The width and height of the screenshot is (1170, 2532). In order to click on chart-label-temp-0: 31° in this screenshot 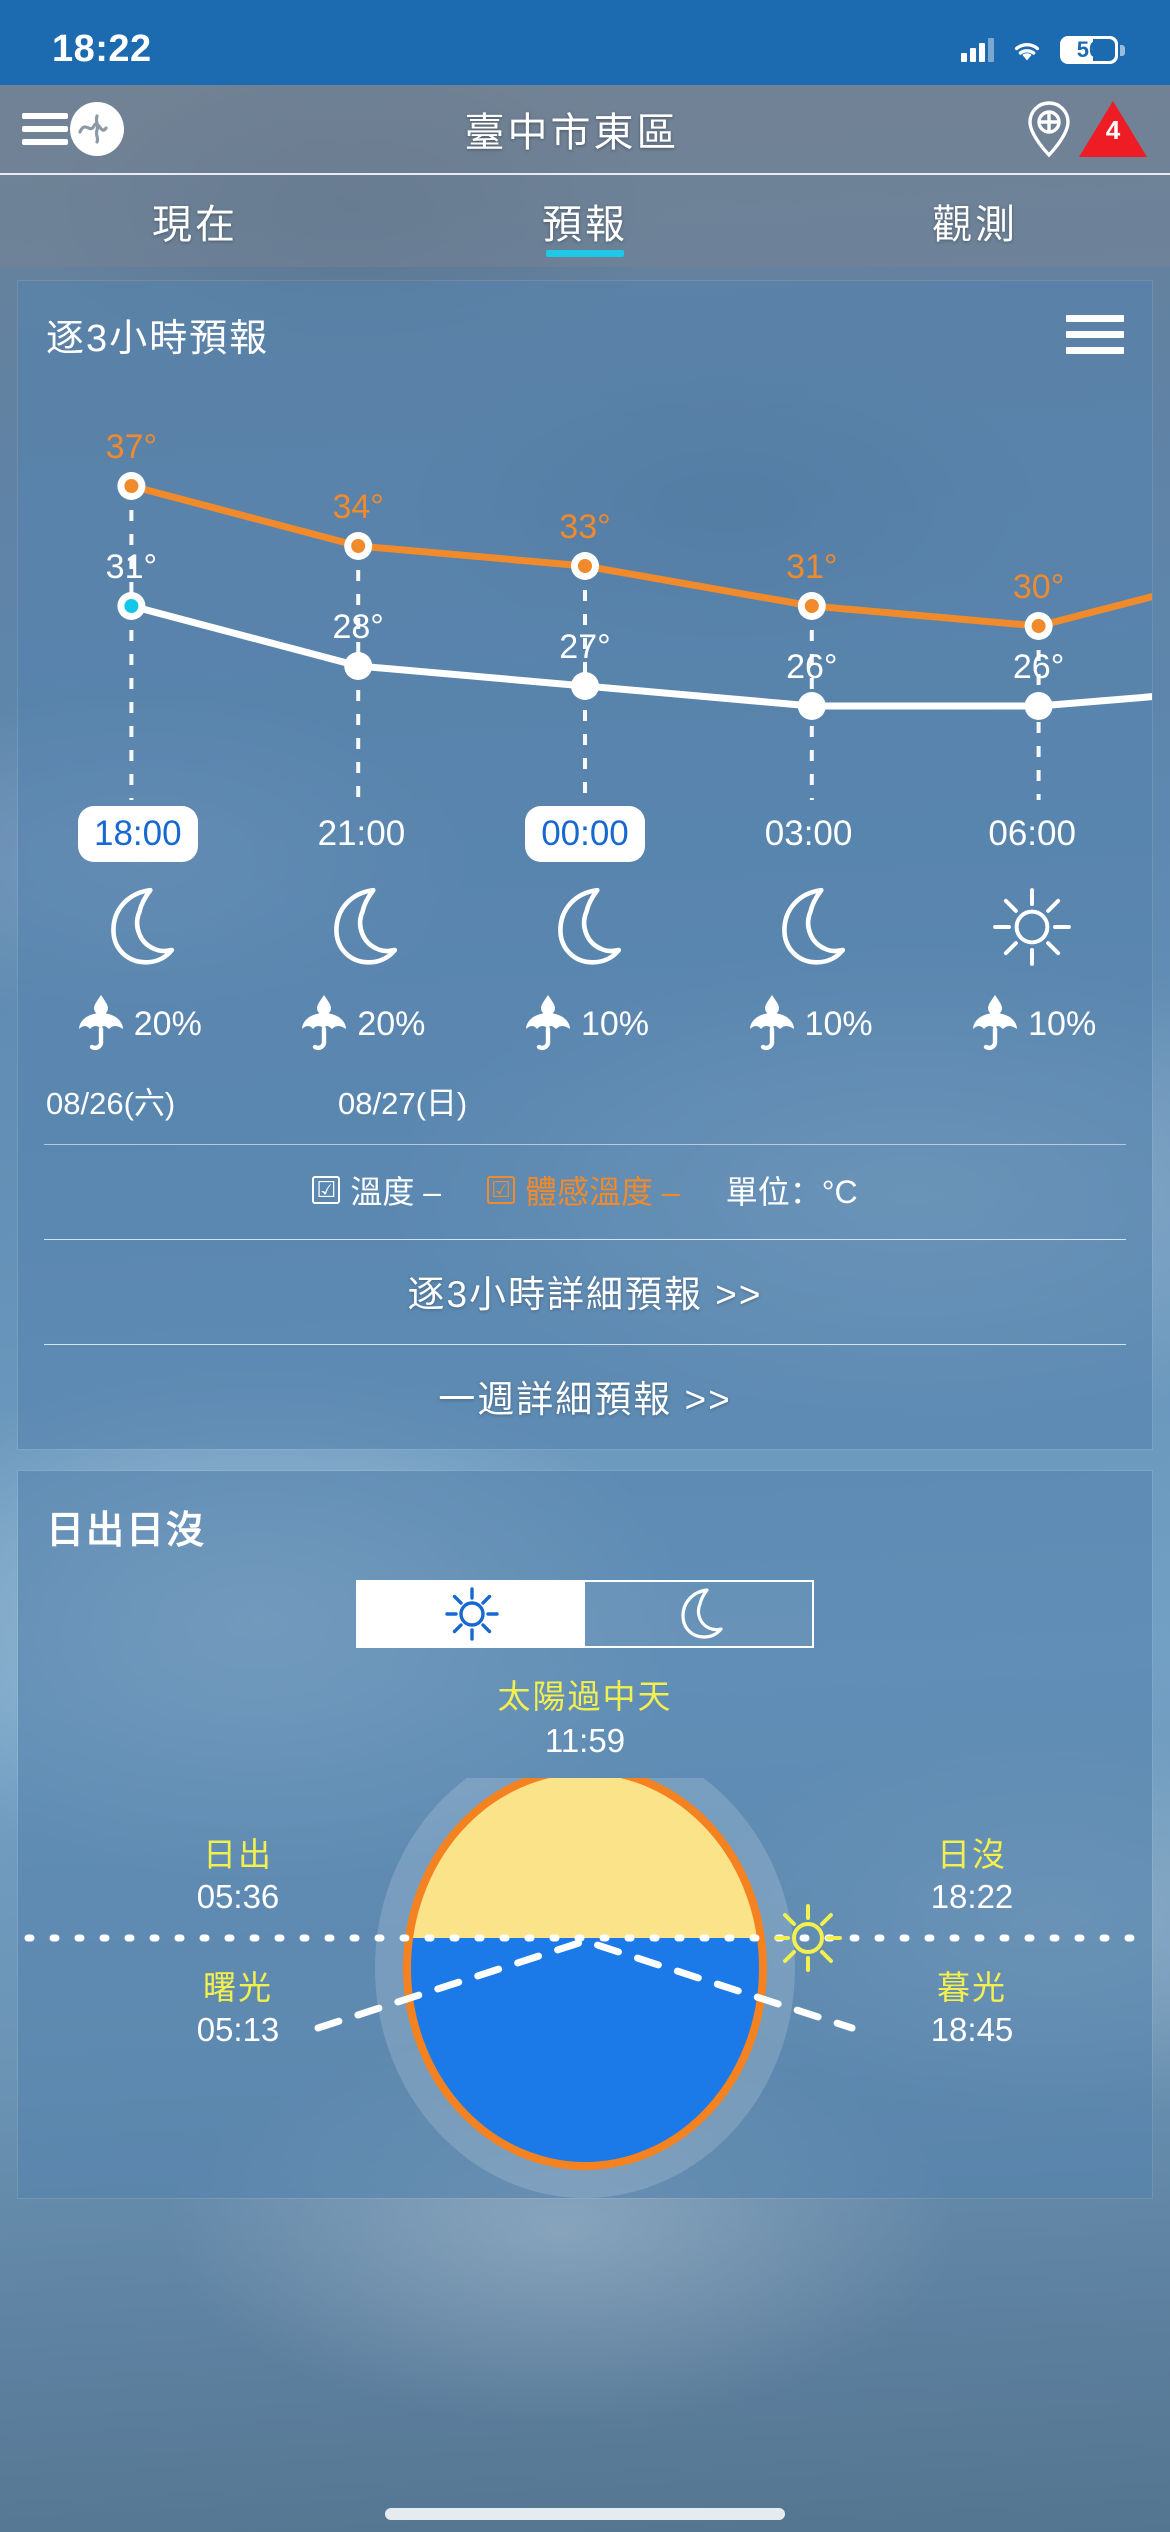, I will do `click(131, 567)`.